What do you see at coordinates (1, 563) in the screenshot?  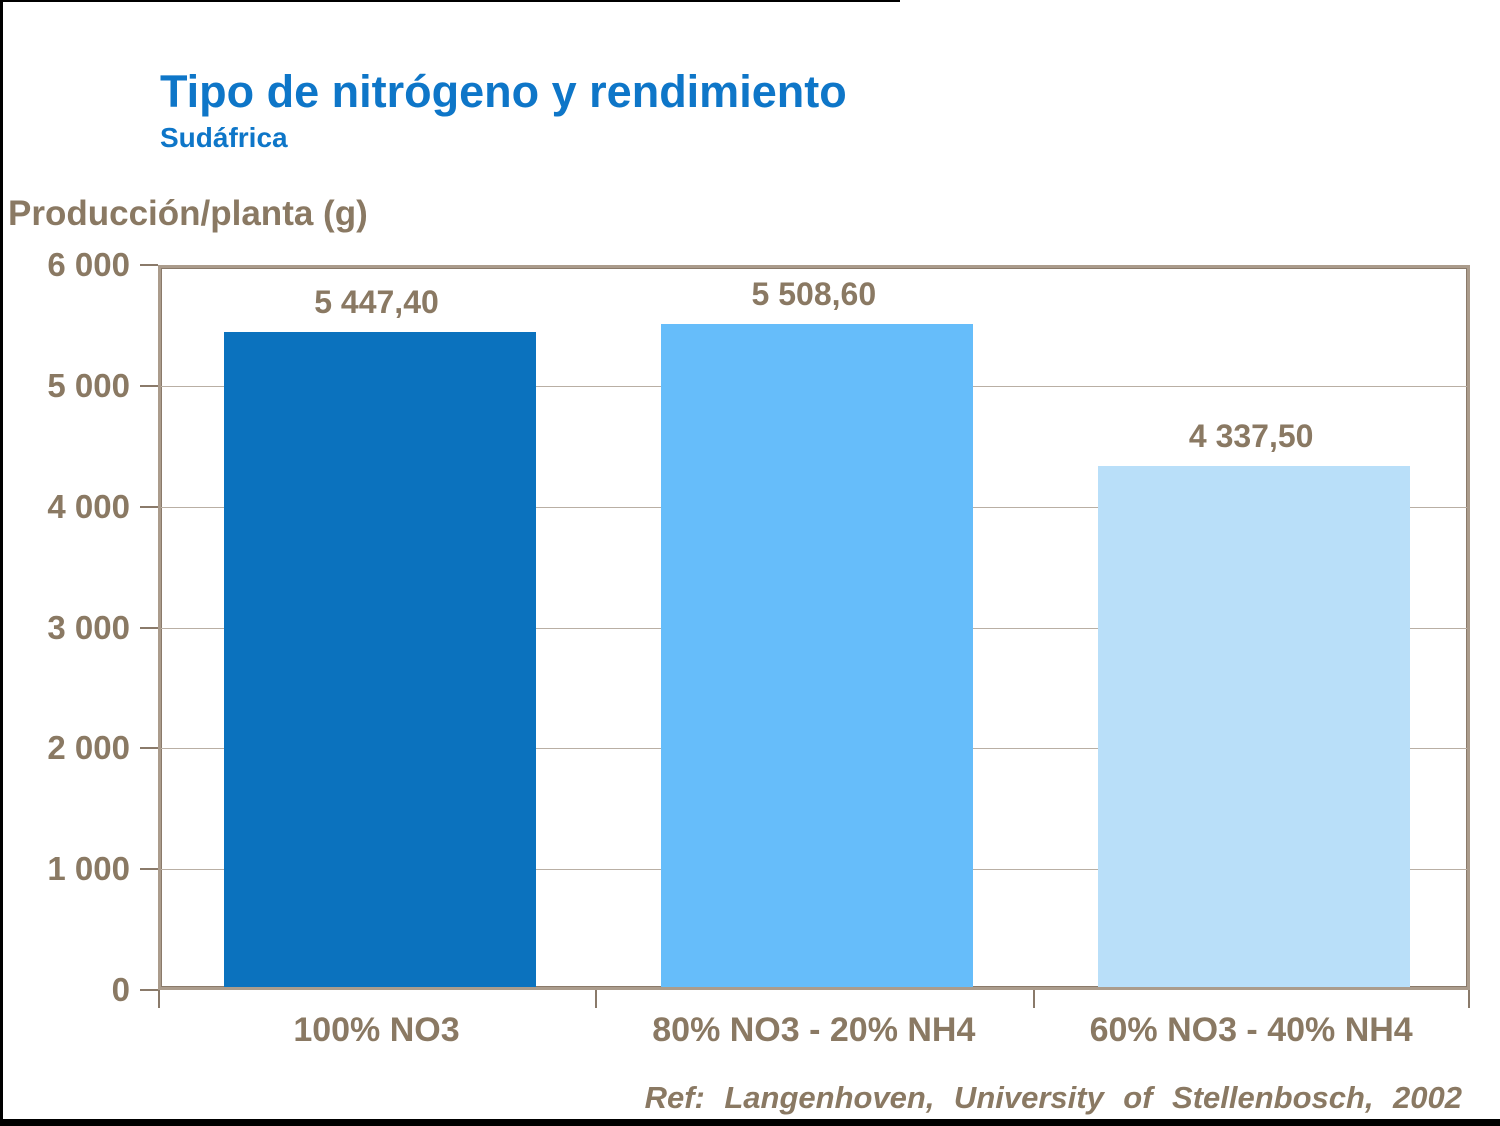 I see `slide-border-left` at bounding box center [1, 563].